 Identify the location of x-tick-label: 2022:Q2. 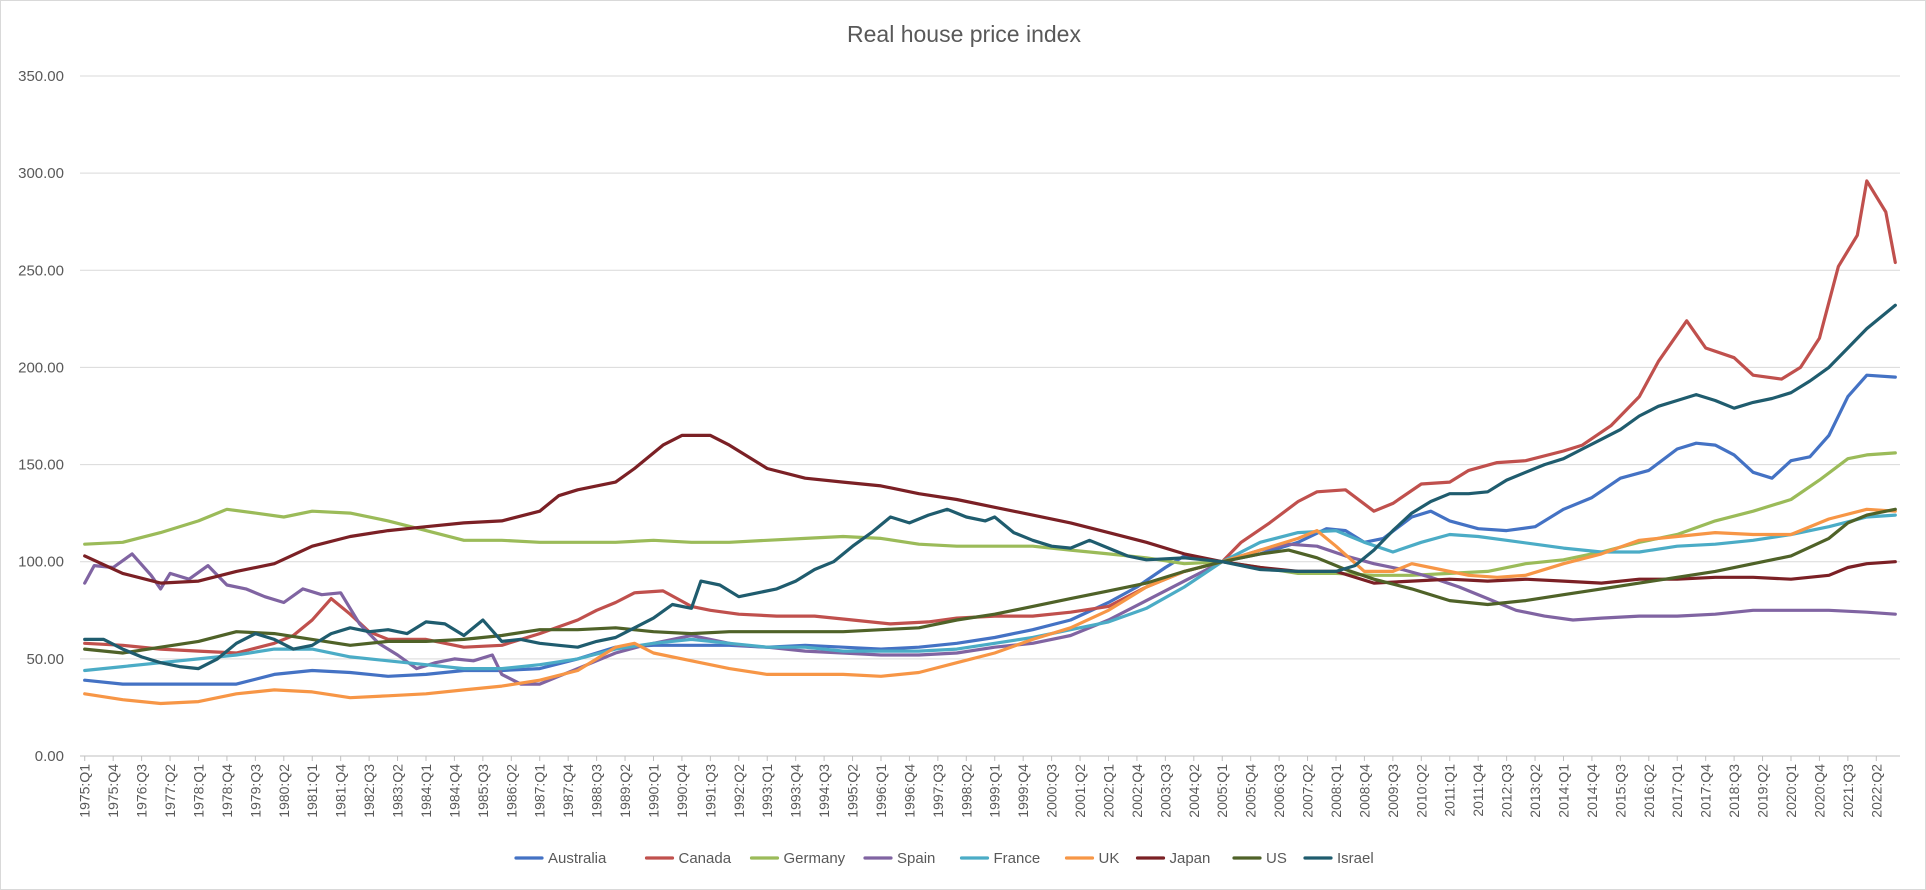
(1876, 791).